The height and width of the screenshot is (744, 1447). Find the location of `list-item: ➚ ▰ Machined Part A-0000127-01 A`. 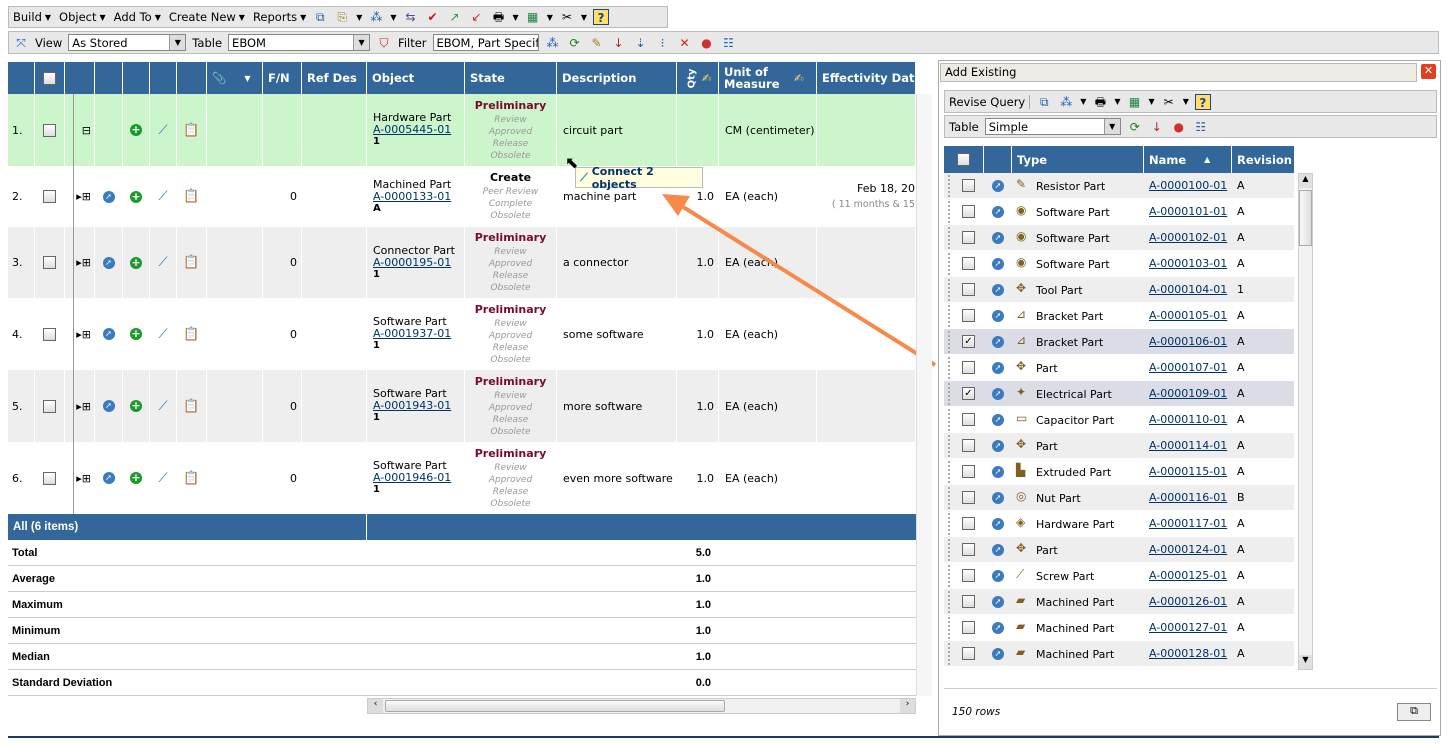

list-item: ➚ ▰ Machined Part A-0000127-01 A is located at coordinates (1119, 628).